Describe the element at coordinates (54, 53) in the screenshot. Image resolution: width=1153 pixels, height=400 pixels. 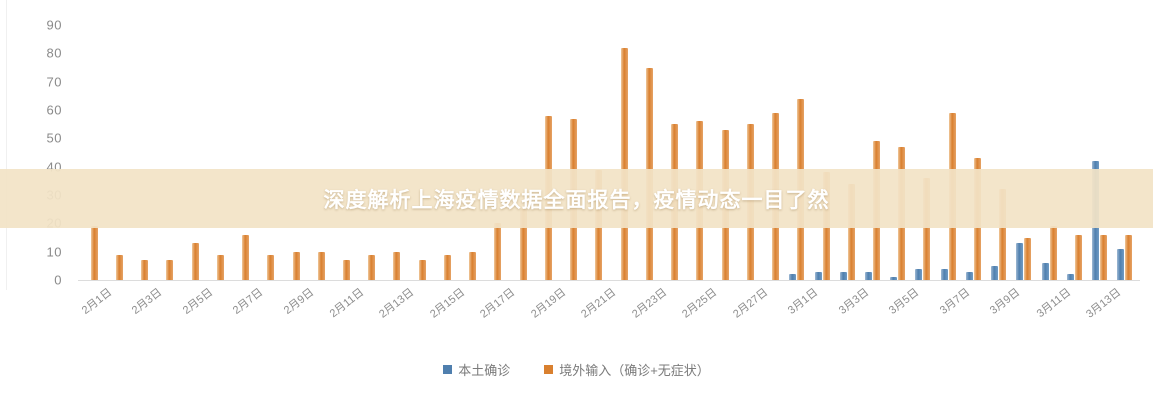
I see `y-tick-label: 80` at that location.